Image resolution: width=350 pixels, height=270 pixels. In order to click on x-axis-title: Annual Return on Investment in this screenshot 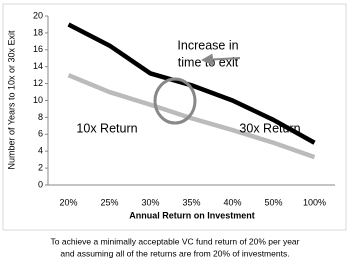, I will do `click(192, 215)`.